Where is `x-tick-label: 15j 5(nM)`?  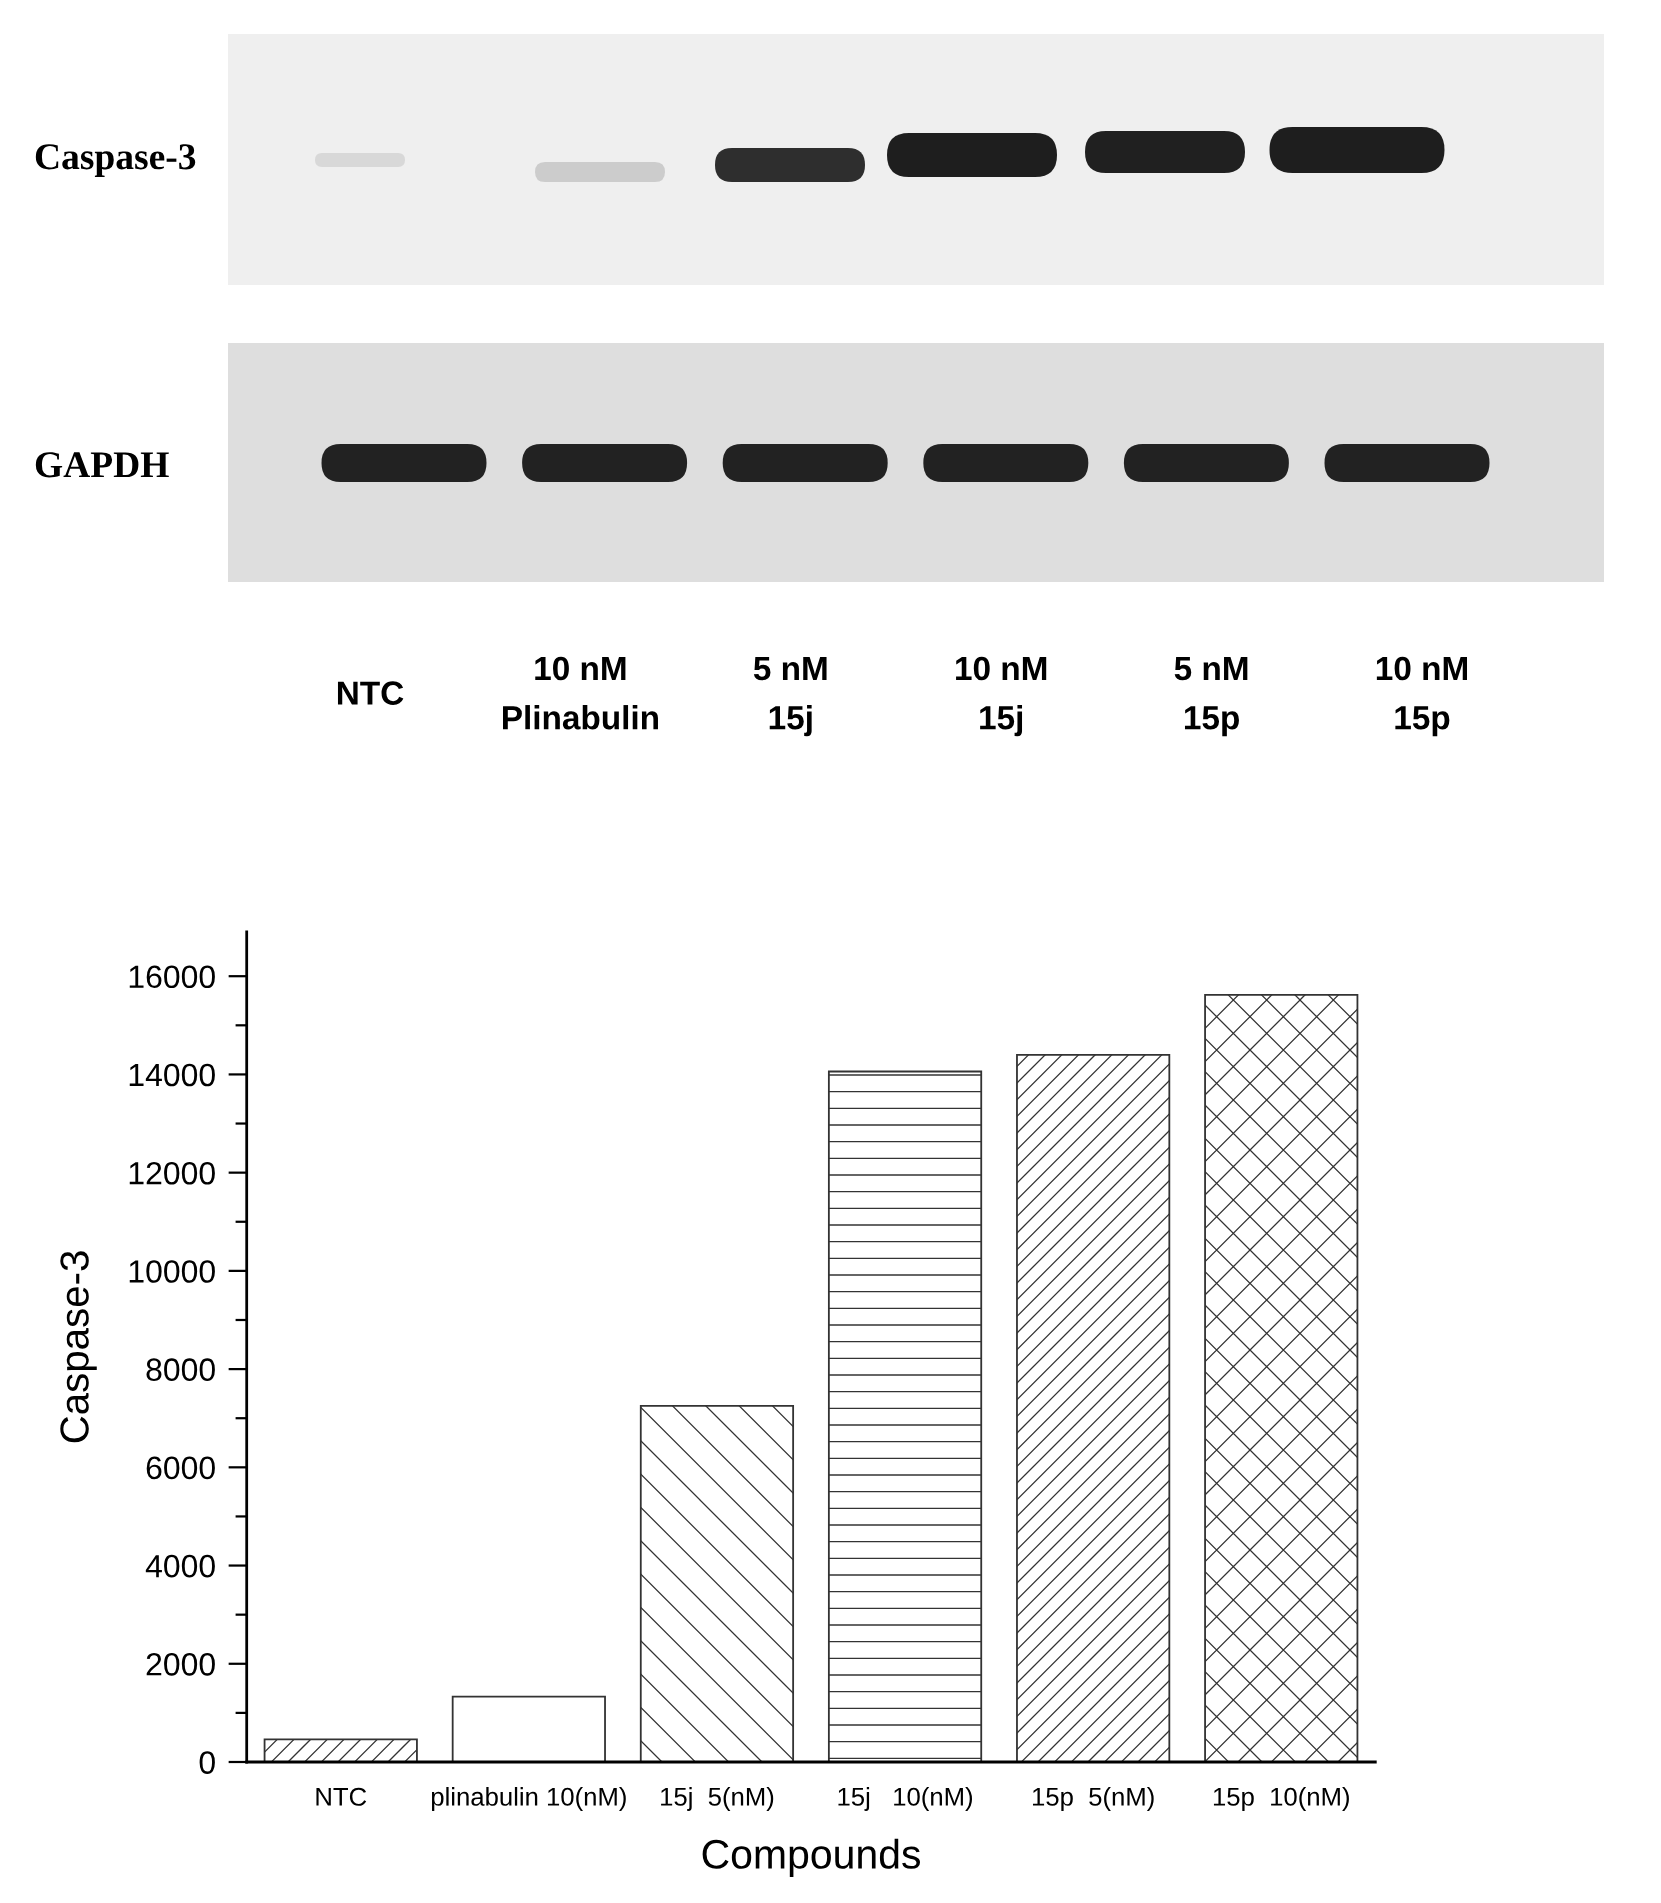
x-tick-label: 15j 5(nM) is located at coordinates (717, 1799).